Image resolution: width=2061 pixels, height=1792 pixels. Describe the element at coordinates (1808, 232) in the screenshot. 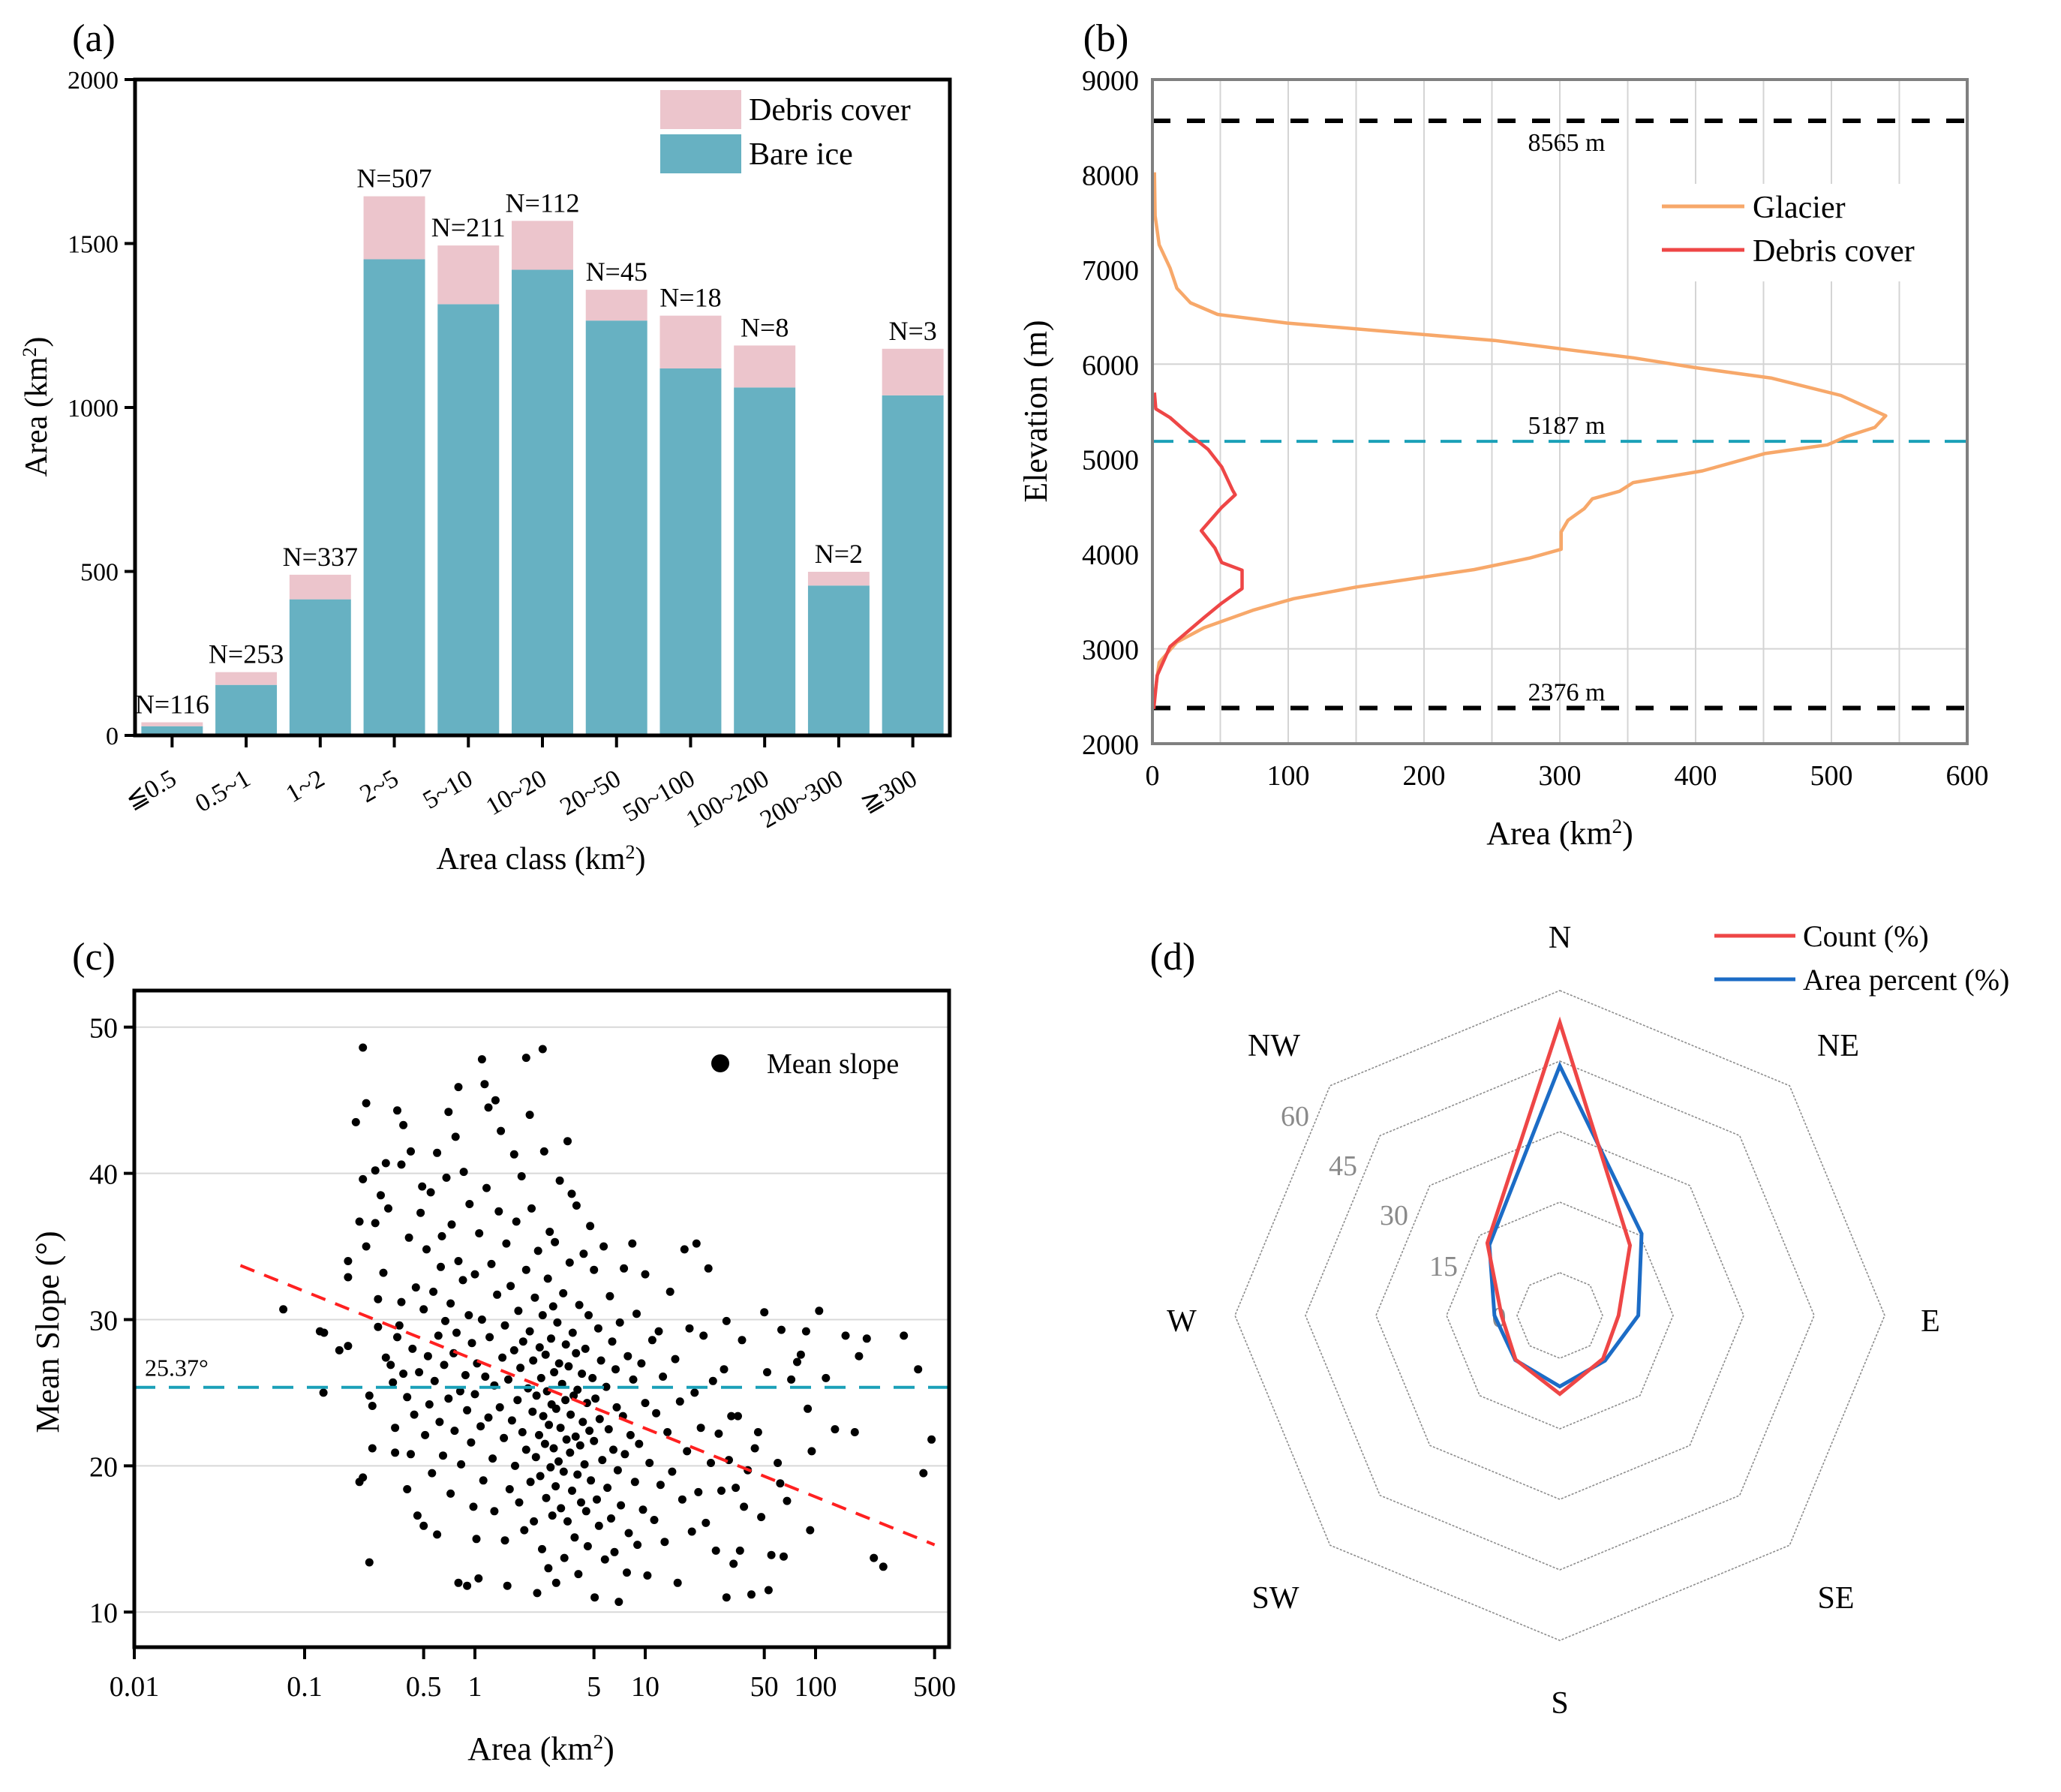

I see `panel-b-legend: Glacier Debris cover` at that location.